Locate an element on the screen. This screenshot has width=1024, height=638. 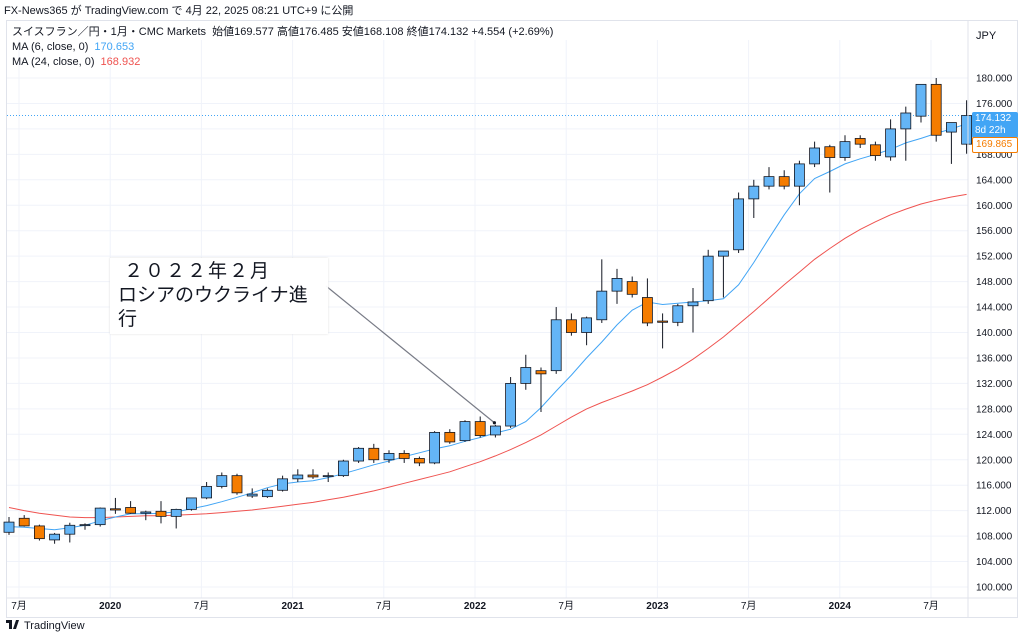
x-tick-label: 2022 is located at coordinates (475, 606).